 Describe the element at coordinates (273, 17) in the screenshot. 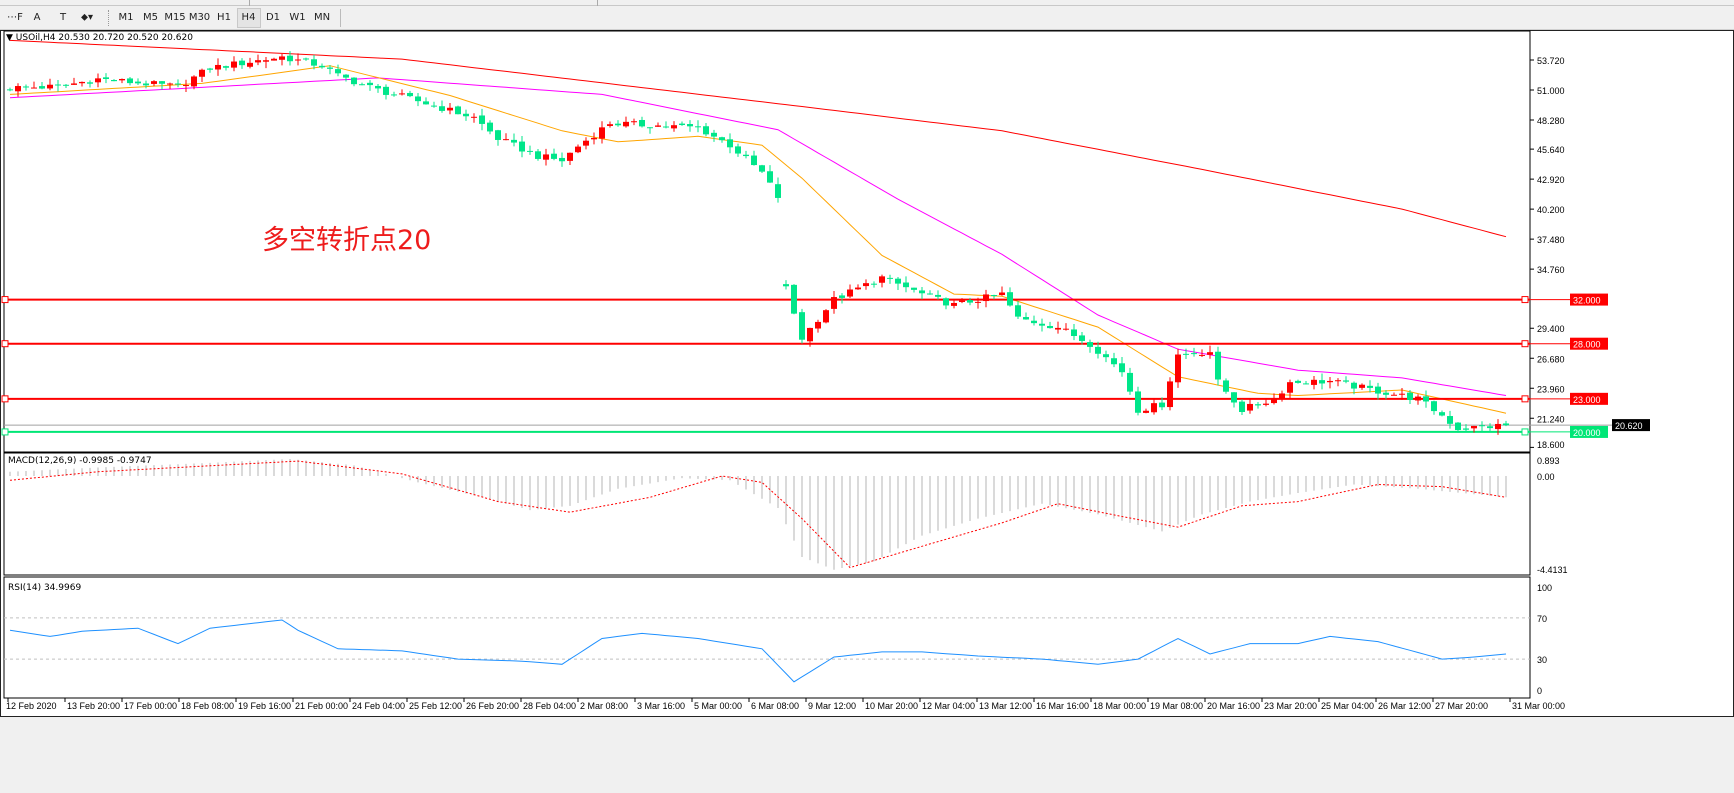

I see `period-d1-button: D1` at that location.